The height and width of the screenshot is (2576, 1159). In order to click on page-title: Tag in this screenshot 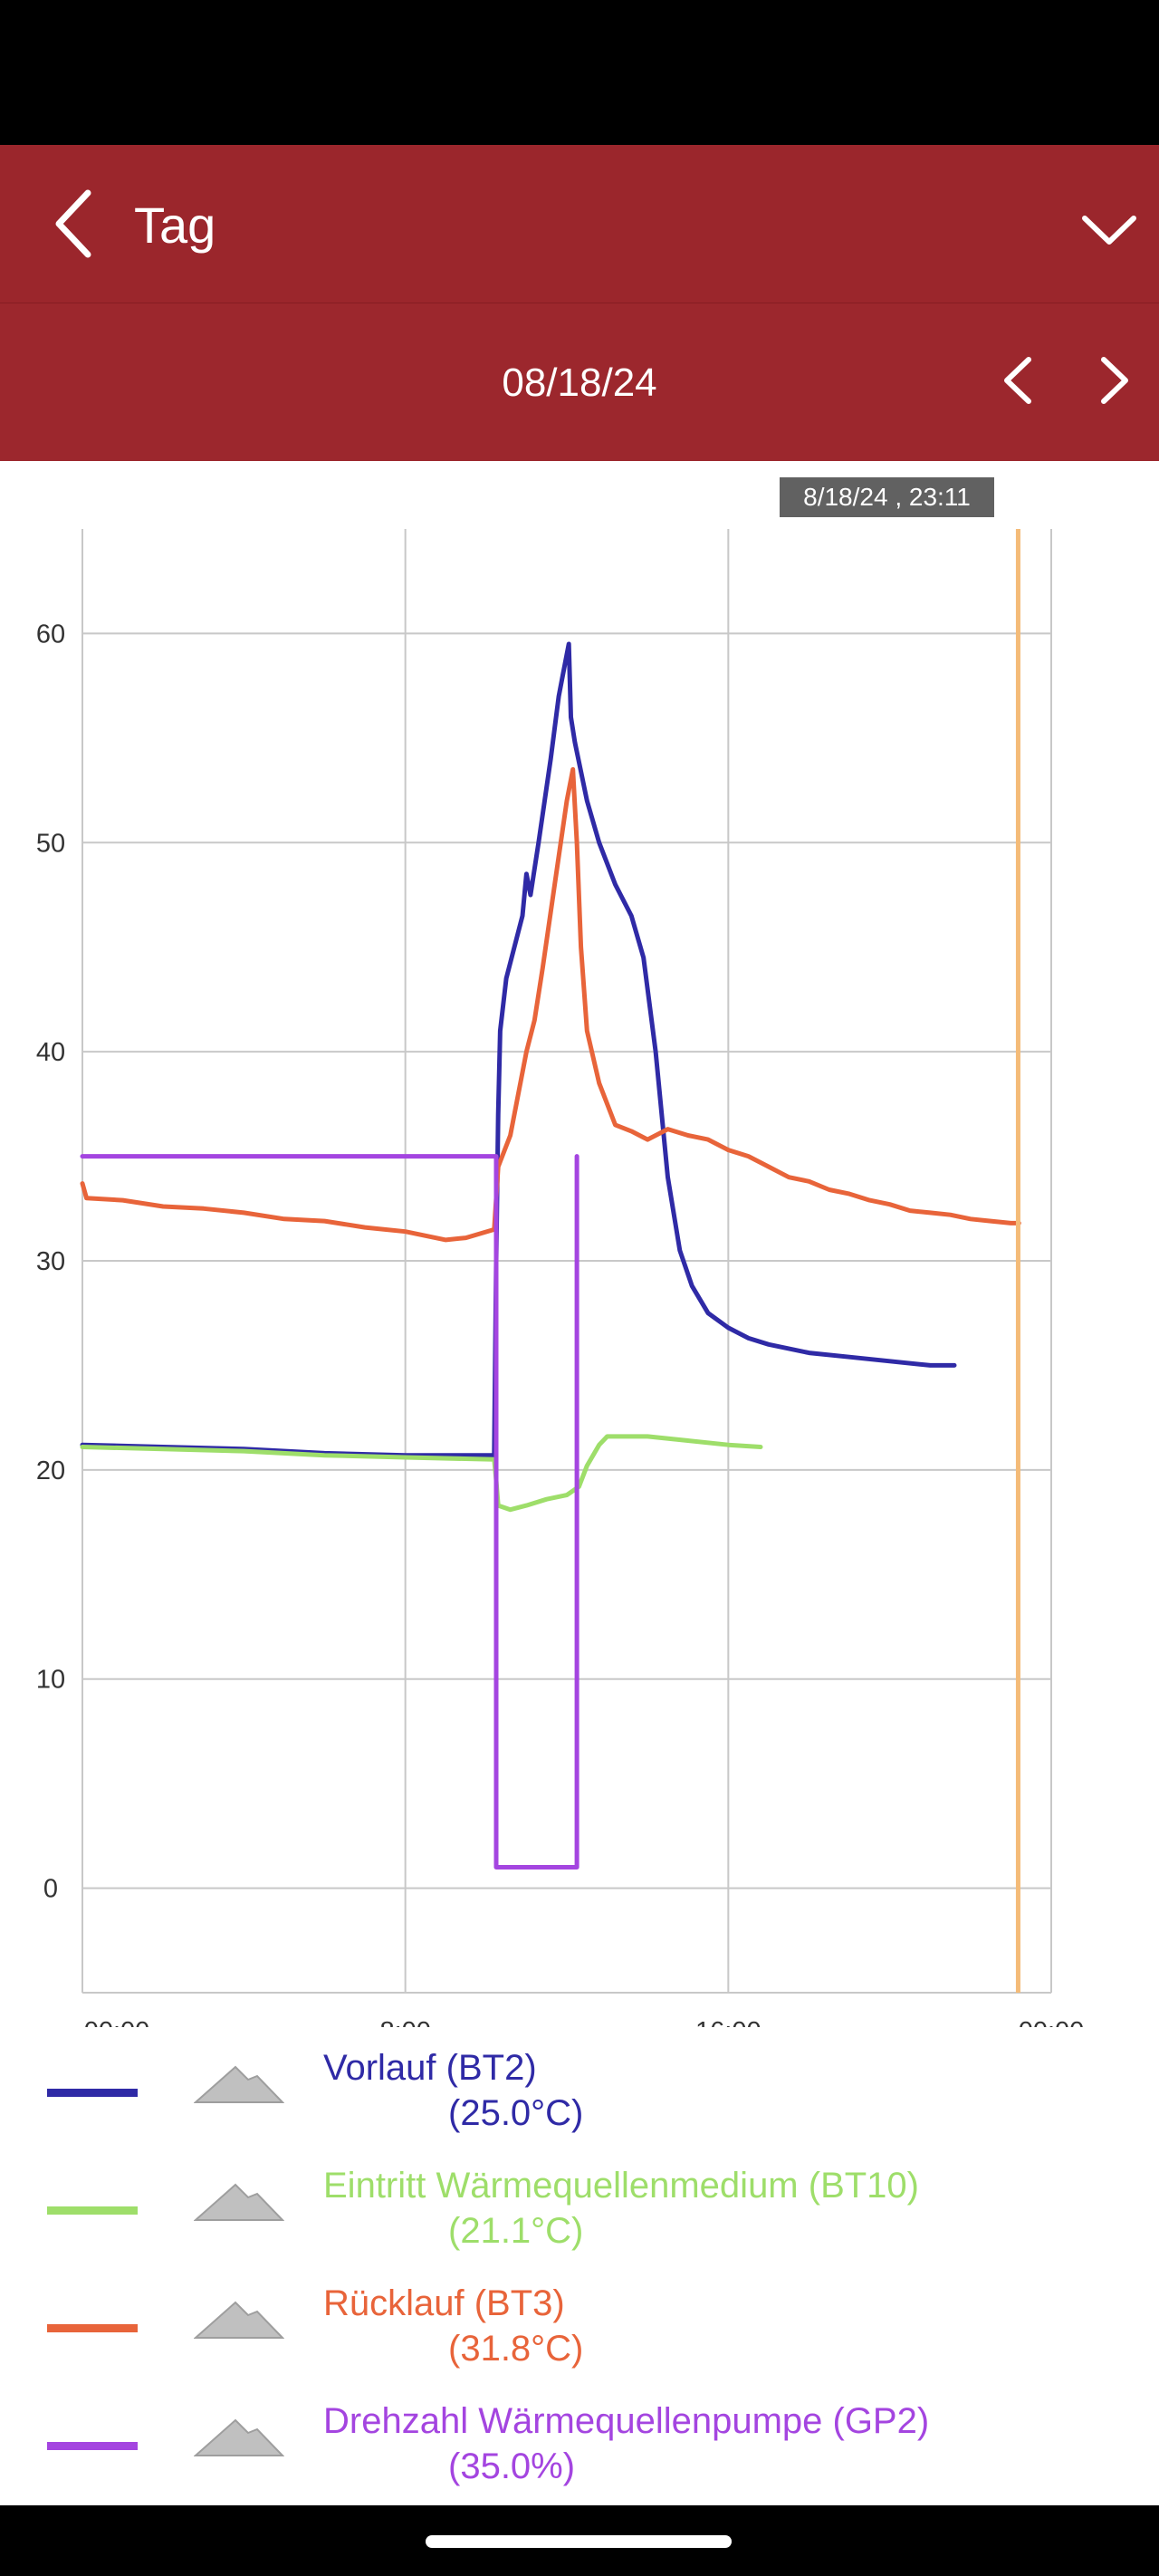, I will do `click(175, 225)`.